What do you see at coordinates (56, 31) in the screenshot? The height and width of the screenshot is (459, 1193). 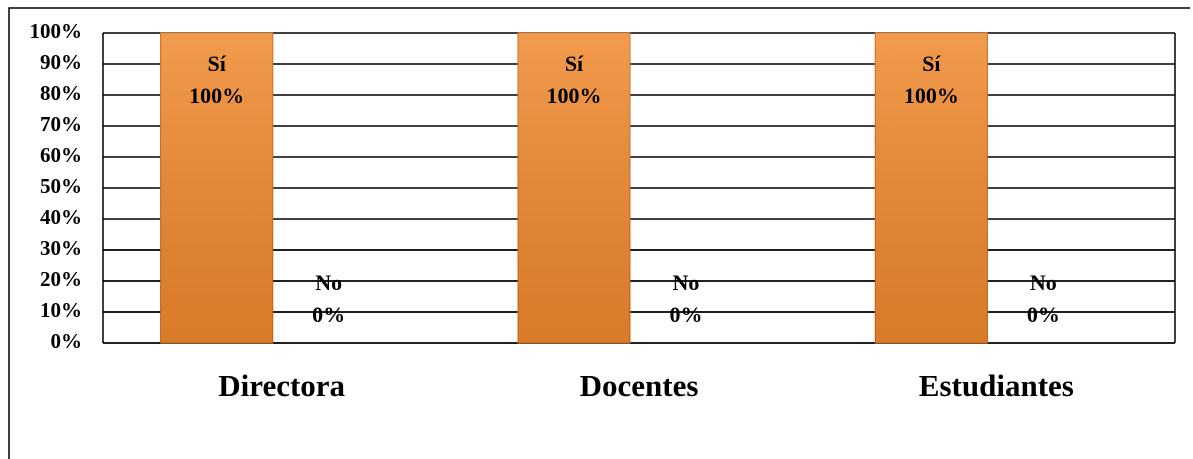 I see `y-tick-label: 100%` at bounding box center [56, 31].